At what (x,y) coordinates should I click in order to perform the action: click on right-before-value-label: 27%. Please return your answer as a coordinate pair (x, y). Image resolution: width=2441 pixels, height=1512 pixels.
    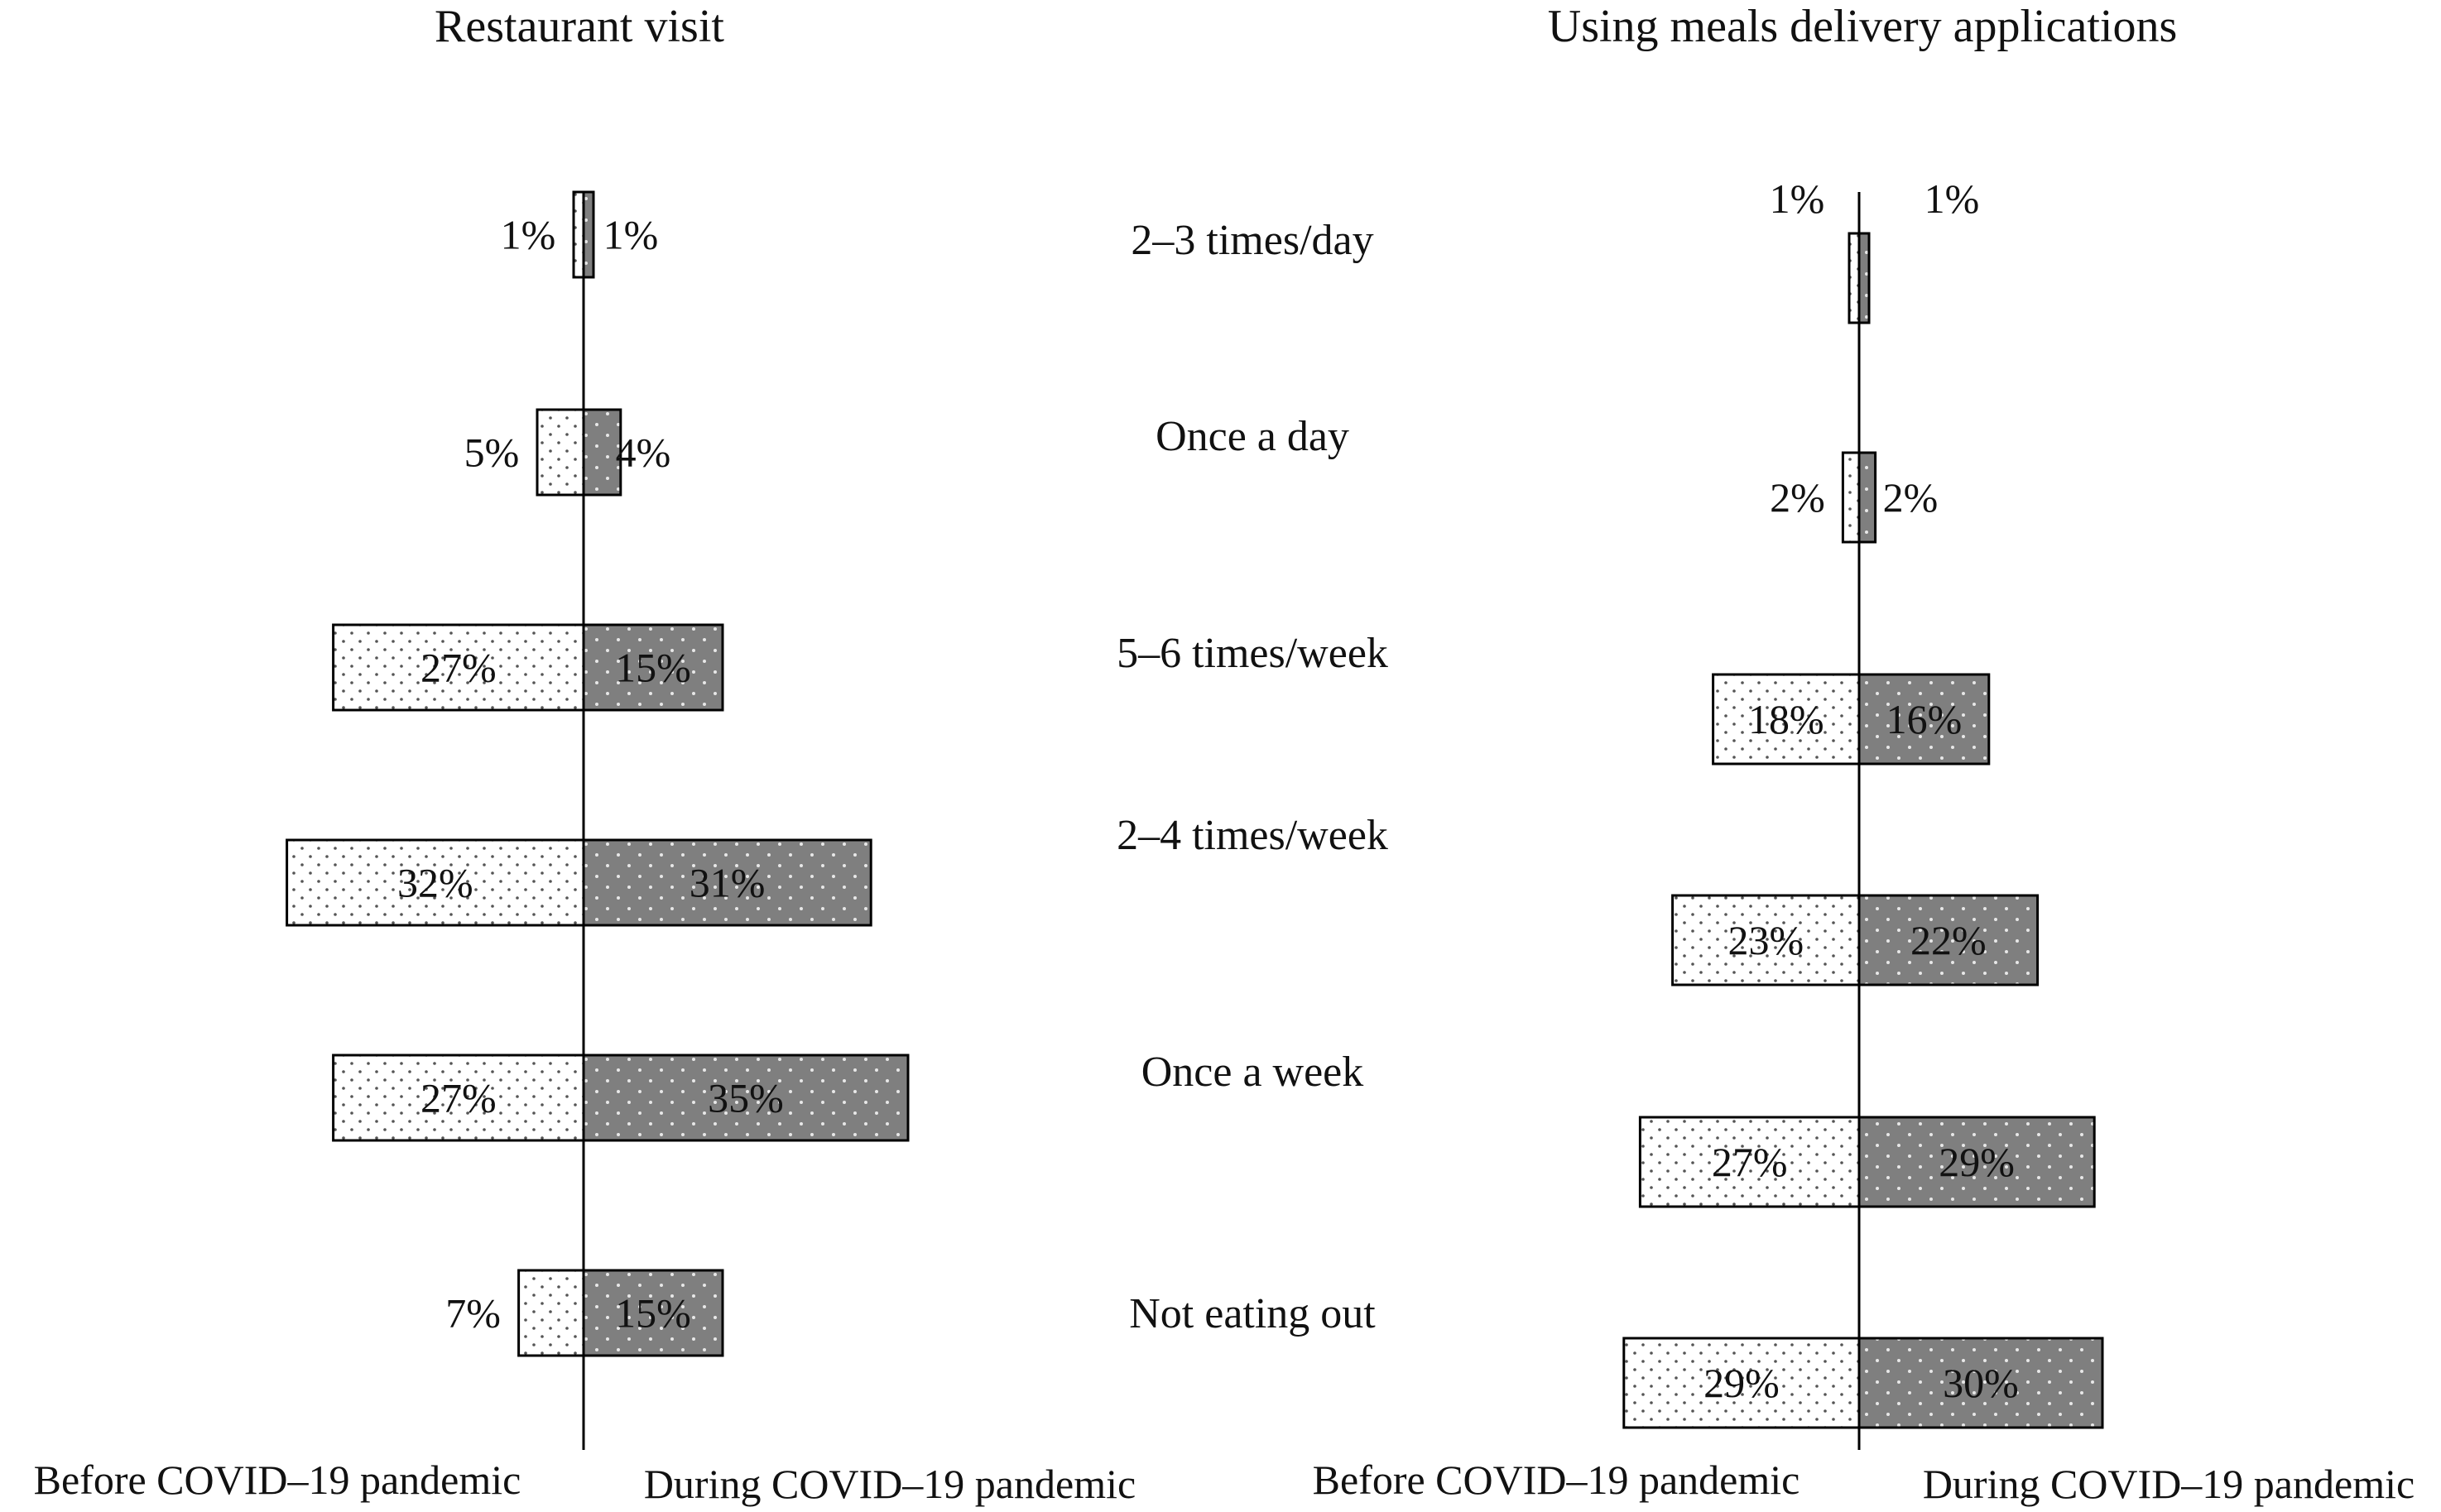
    Looking at the image, I should click on (1750, 1162).